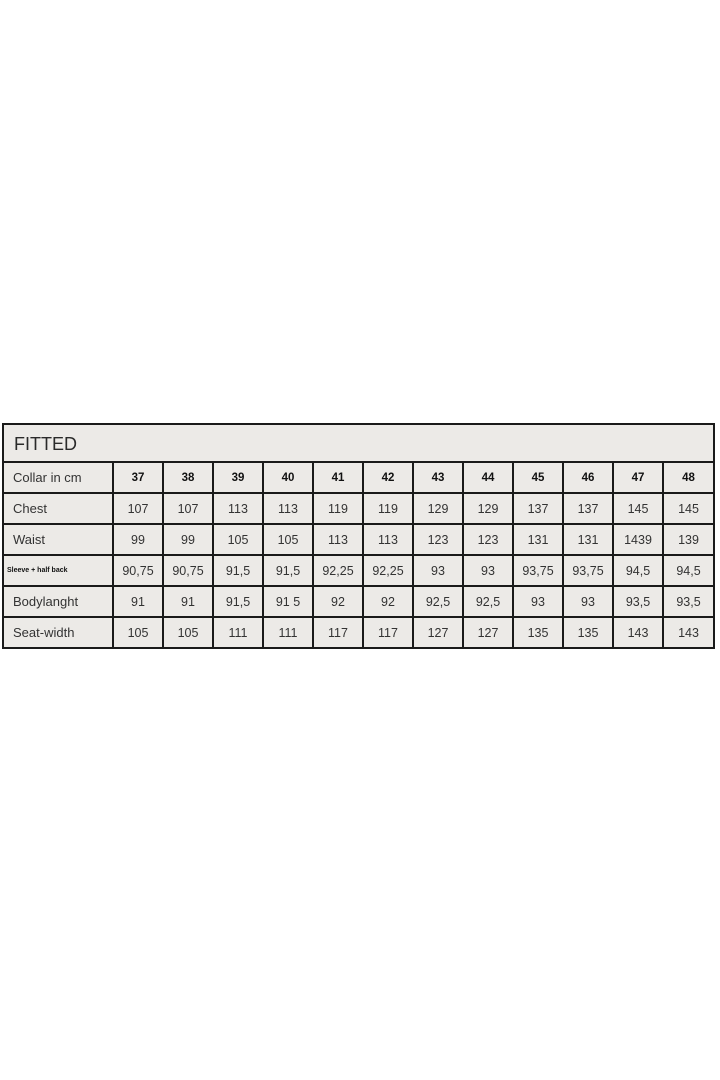 The width and height of the screenshot is (720, 1080). Describe the element at coordinates (338, 478) in the screenshot. I see `table-cell: 41` at that location.